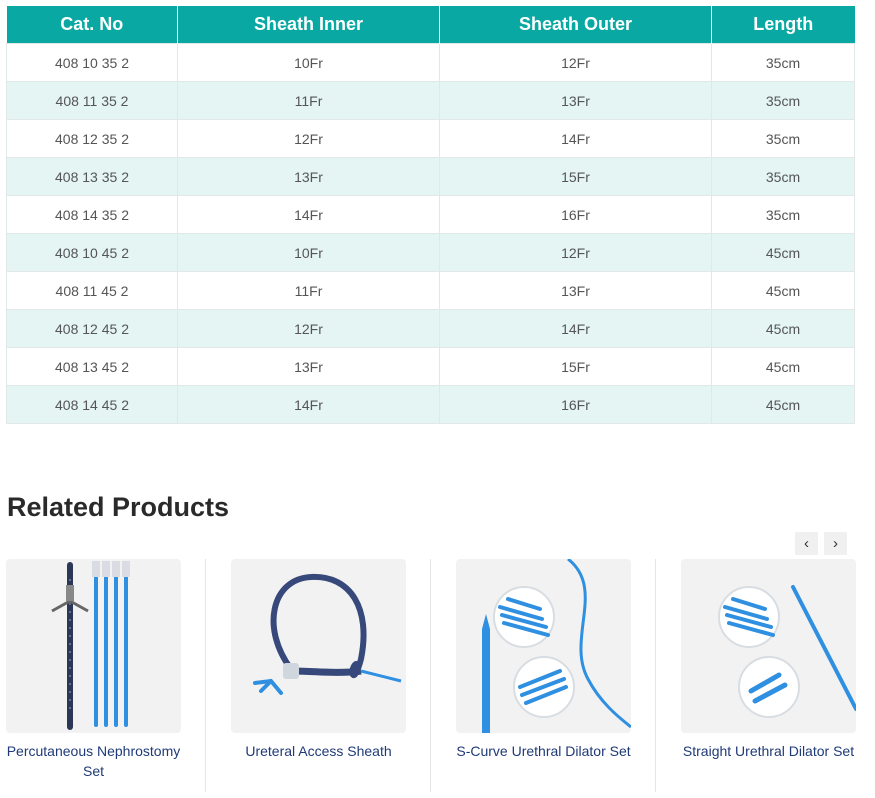 The height and width of the screenshot is (798, 875). What do you see at coordinates (92, 176) in the screenshot?
I see `cell-cat-no: 408 13 35 2` at bounding box center [92, 176].